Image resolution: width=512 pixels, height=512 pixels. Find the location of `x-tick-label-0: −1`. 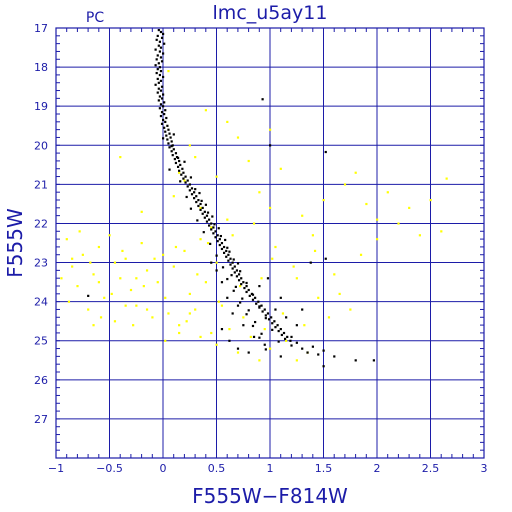

x-tick-label-0: −1 is located at coordinates (56, 468).